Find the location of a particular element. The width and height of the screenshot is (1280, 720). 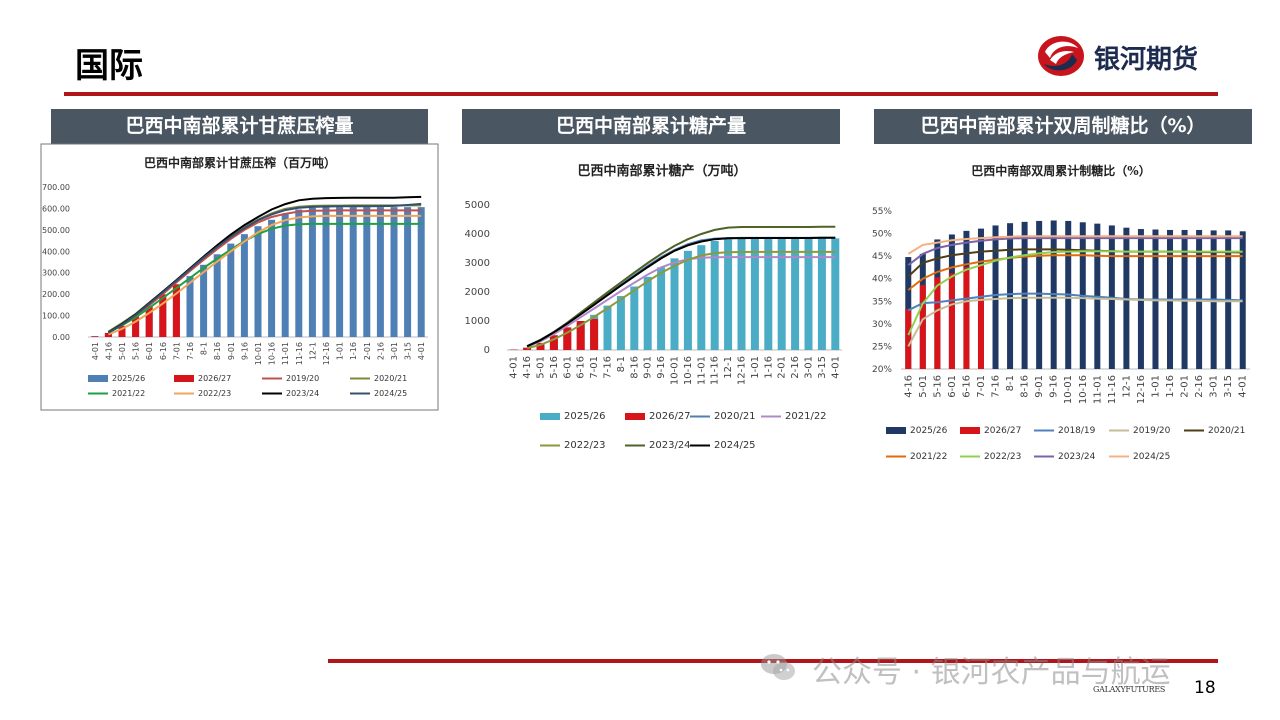

x-tick-label: 9-01 is located at coordinates (648, 367).